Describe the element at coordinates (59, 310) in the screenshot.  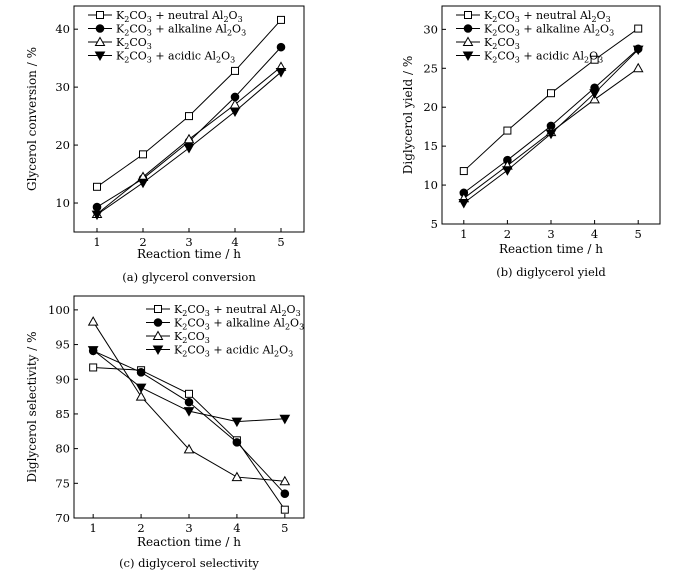
I see `y-tick-label: 100` at that location.